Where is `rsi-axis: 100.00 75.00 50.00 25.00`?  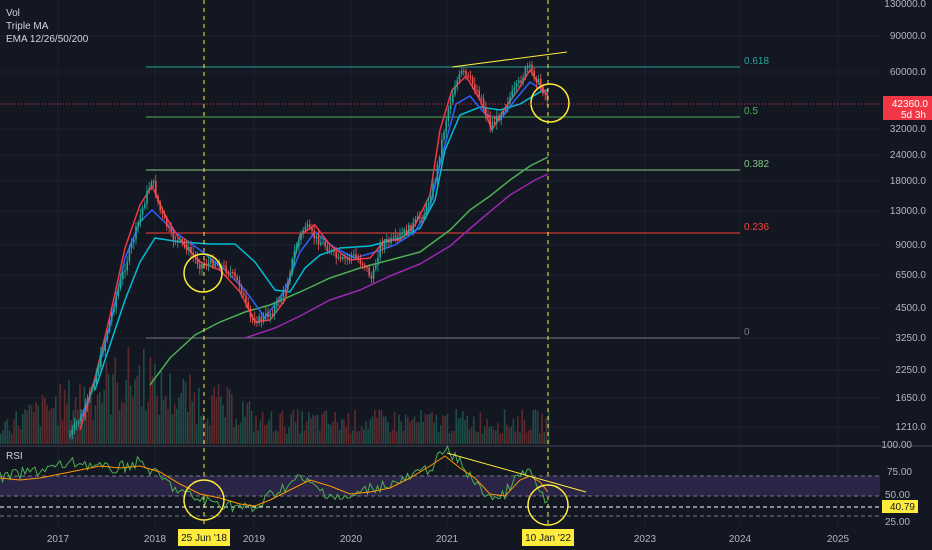
rsi-axis: 100.00 75.00 50.00 25.00 is located at coordinates (896, 484).